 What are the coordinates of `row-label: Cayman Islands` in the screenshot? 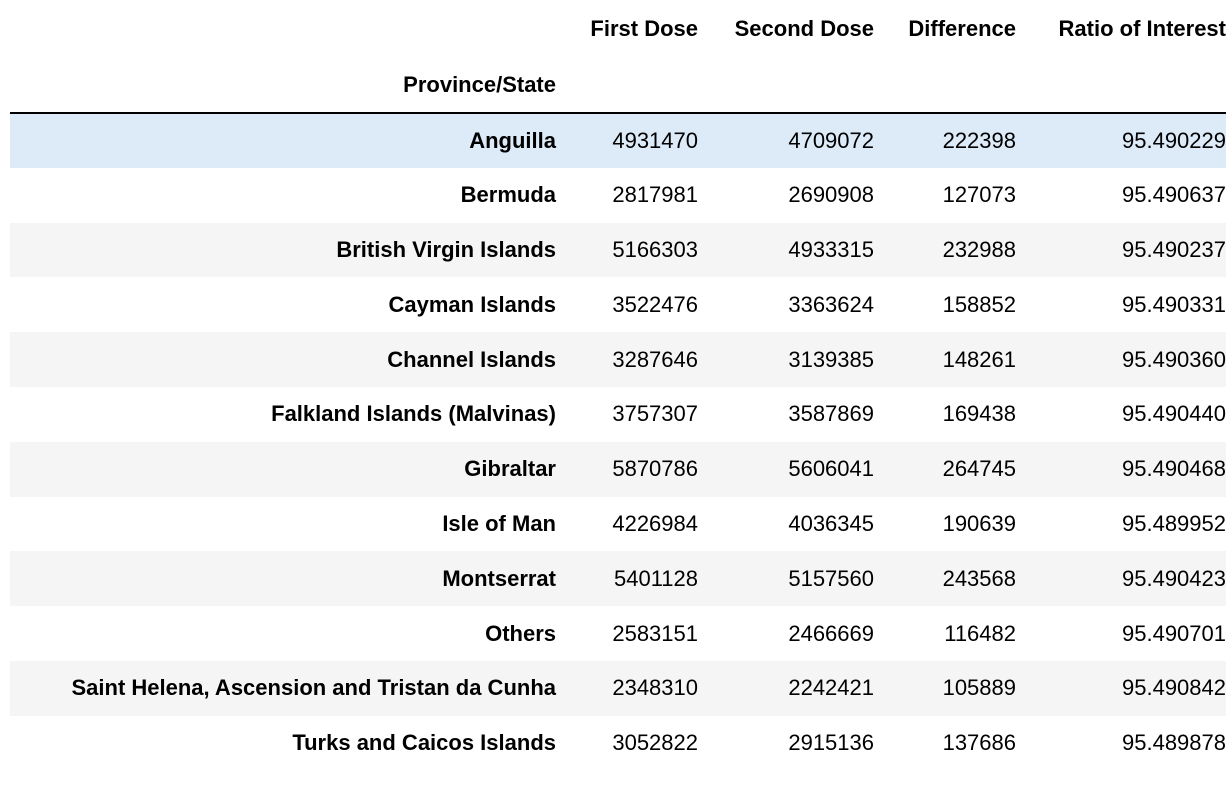 It's located at (472, 304).